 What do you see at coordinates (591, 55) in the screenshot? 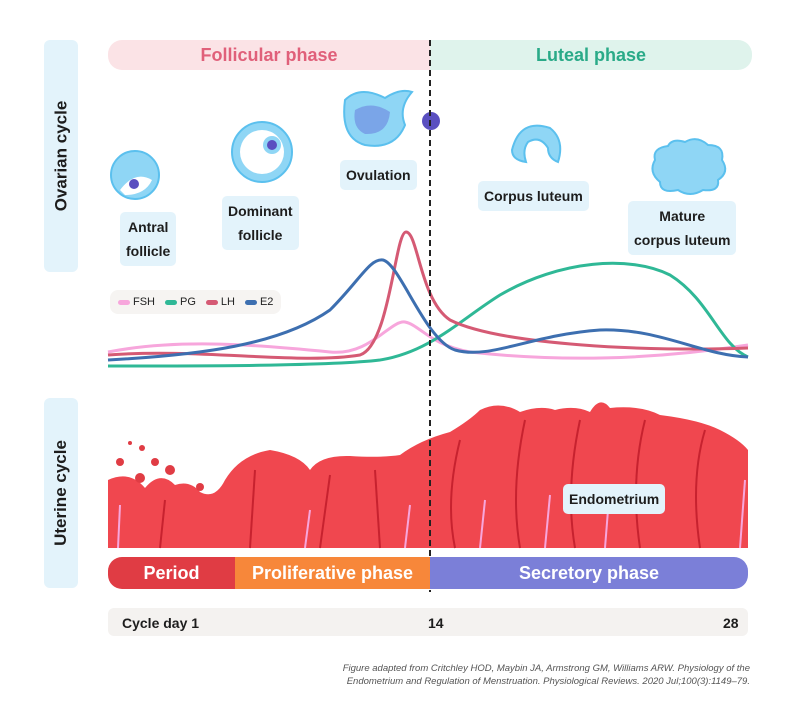
I see `luteal-phase-banner: Luteal phase` at bounding box center [591, 55].